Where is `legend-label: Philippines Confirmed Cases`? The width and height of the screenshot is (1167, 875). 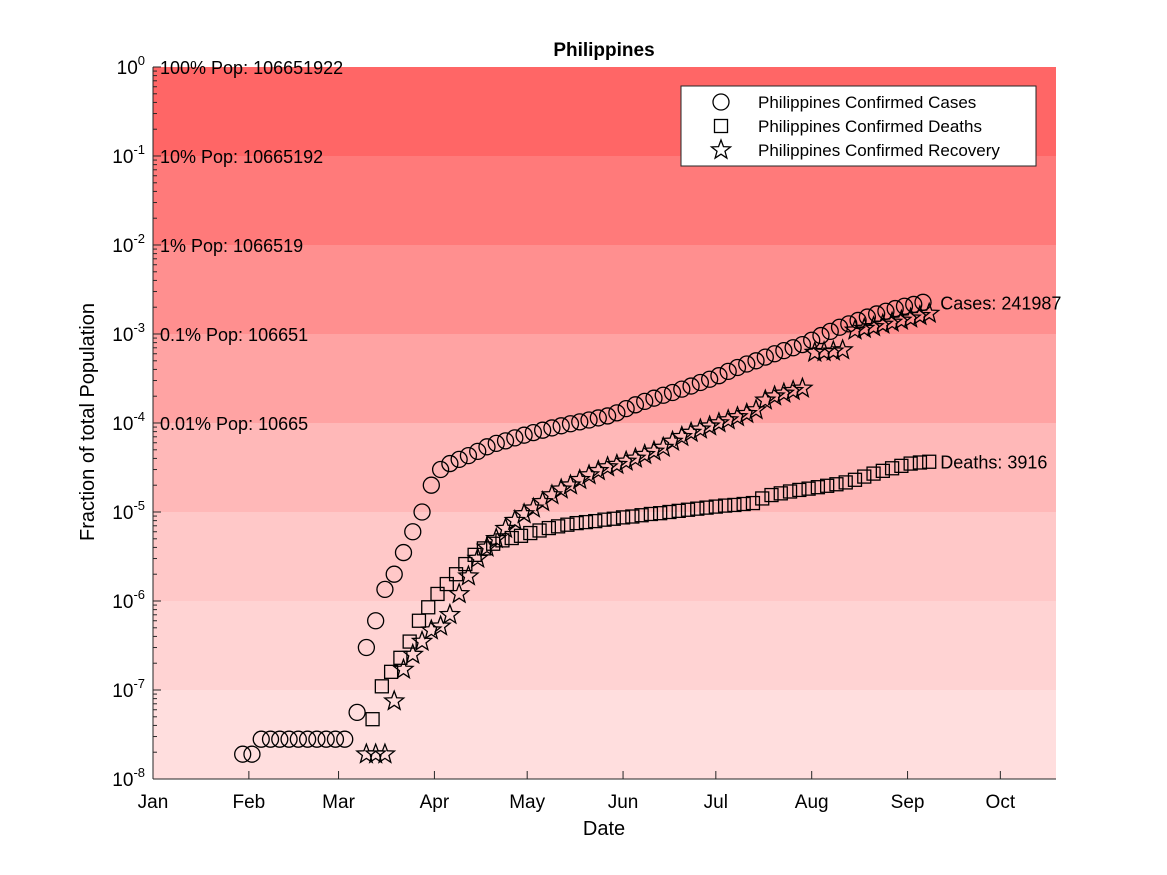
legend-label: Philippines Confirmed Cases is located at coordinates (867, 102).